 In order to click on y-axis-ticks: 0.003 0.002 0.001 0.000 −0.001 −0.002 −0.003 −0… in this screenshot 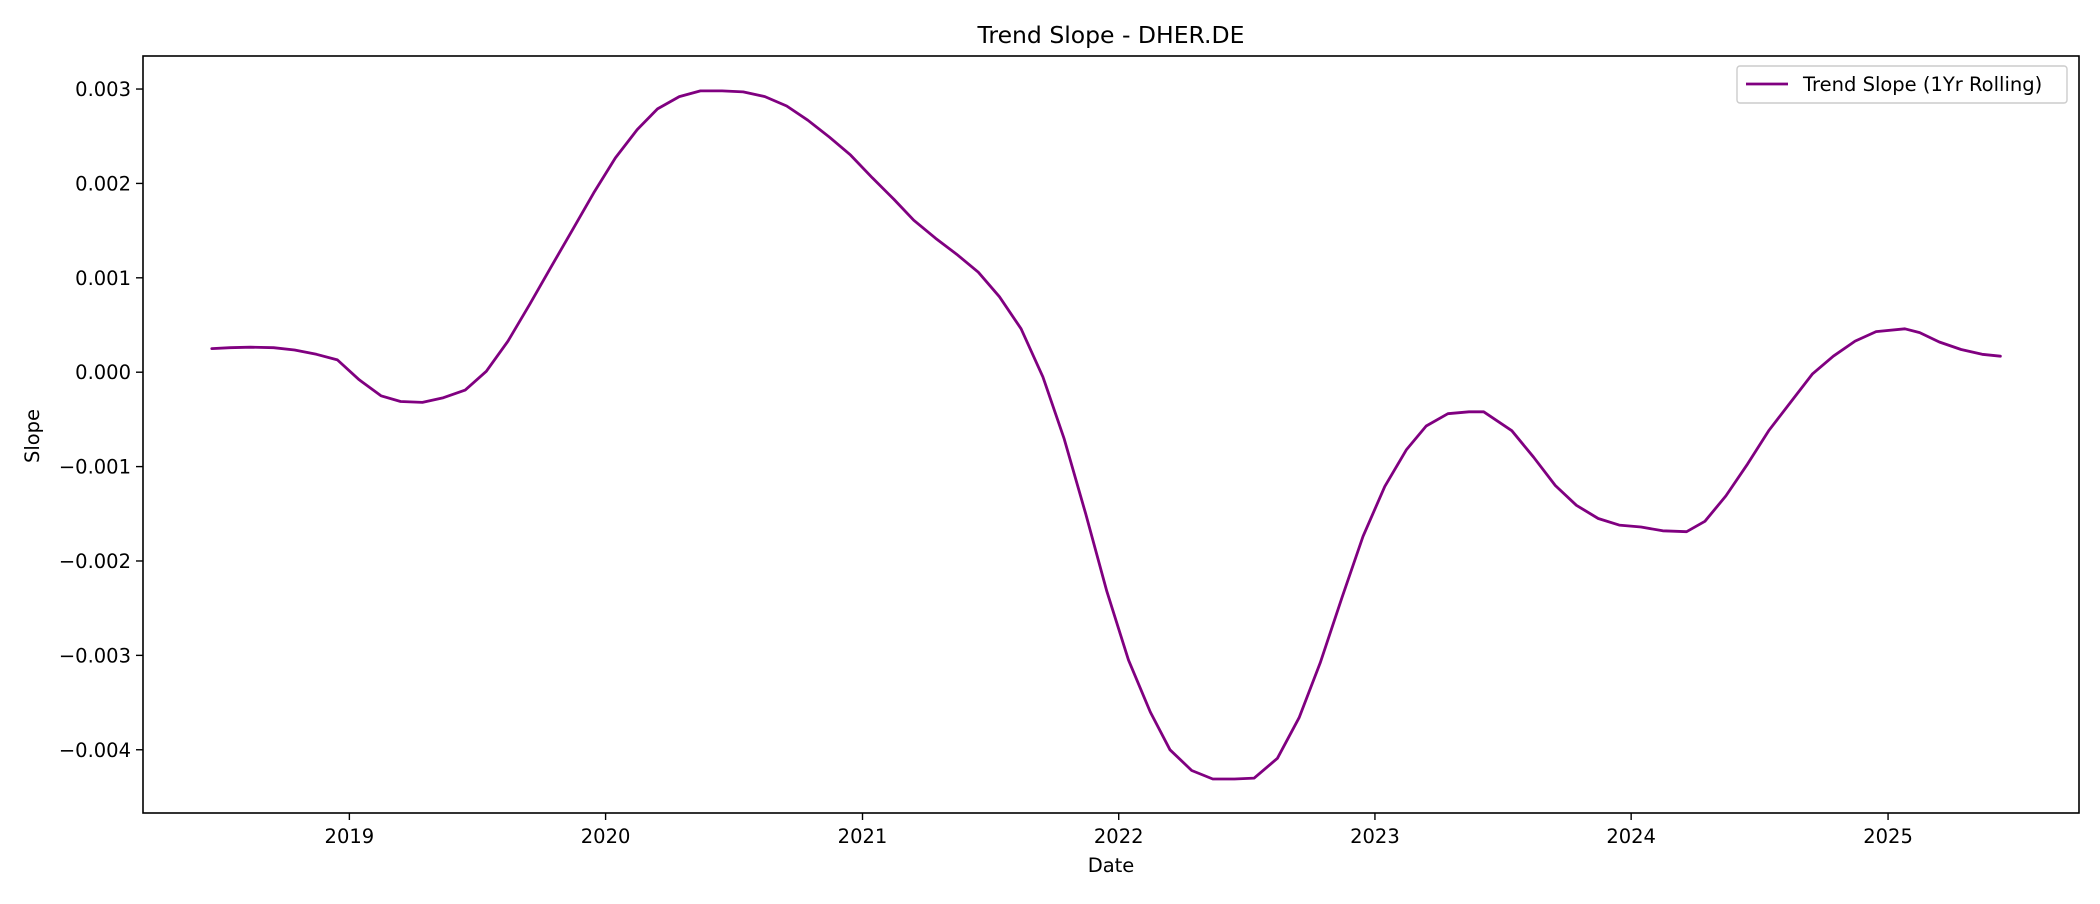, I will do `click(101, 420)`.